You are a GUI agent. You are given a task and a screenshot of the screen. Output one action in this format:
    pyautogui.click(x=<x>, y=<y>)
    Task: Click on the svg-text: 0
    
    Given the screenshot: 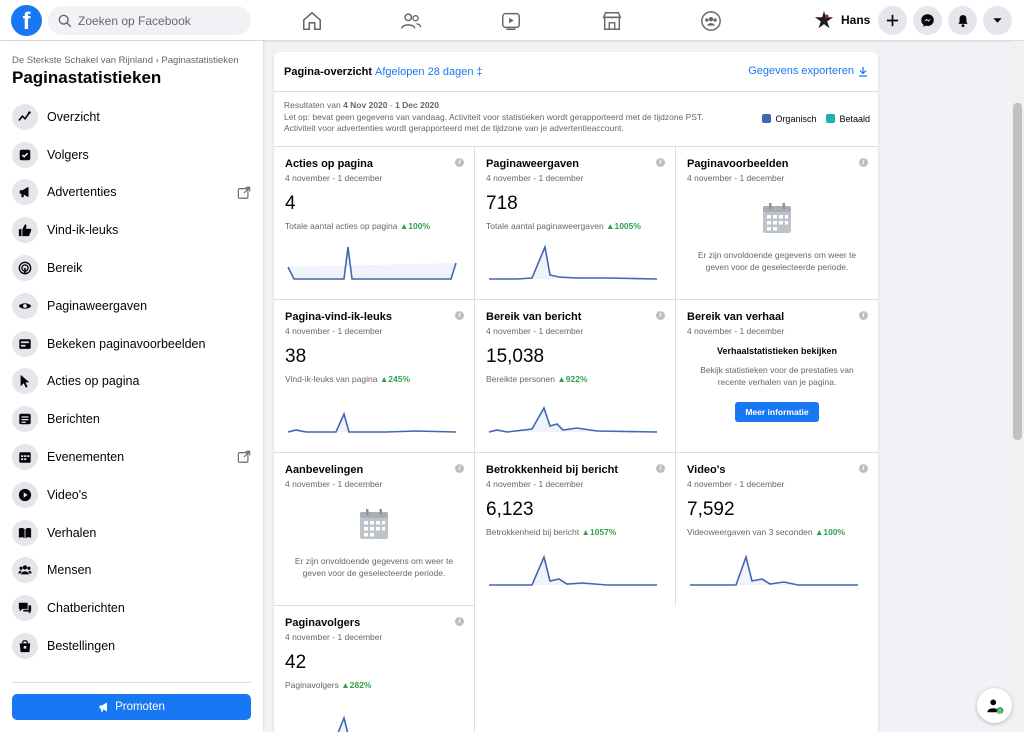 What is the action you would take?
    pyautogui.click(x=999, y=711)
    